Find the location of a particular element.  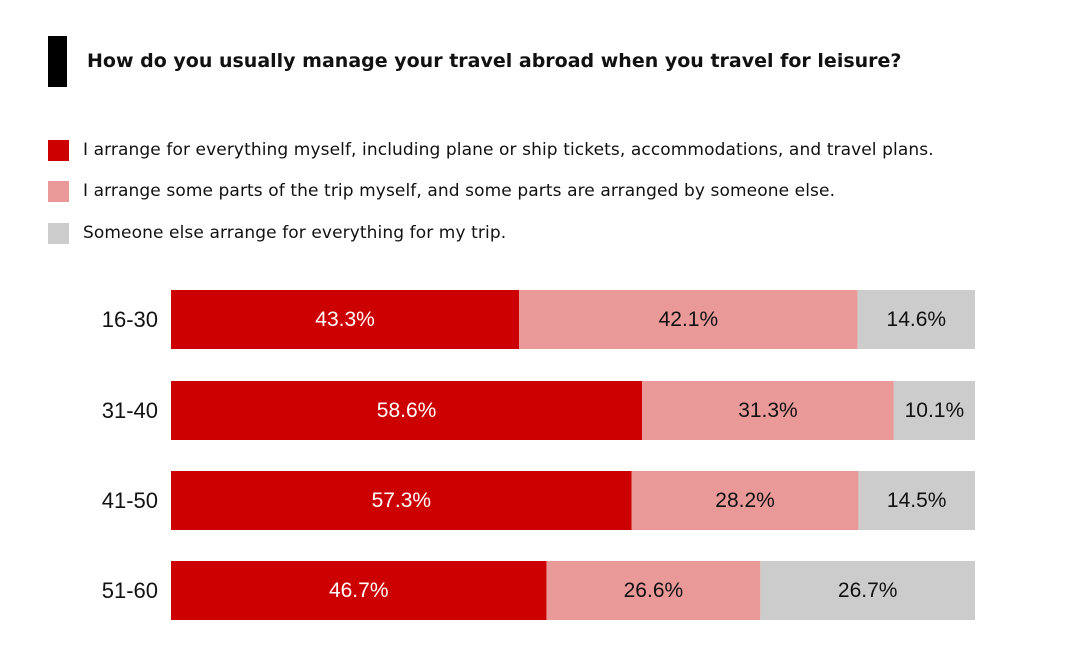

data-label-41-50-partial: 28.2% is located at coordinates (745, 500).